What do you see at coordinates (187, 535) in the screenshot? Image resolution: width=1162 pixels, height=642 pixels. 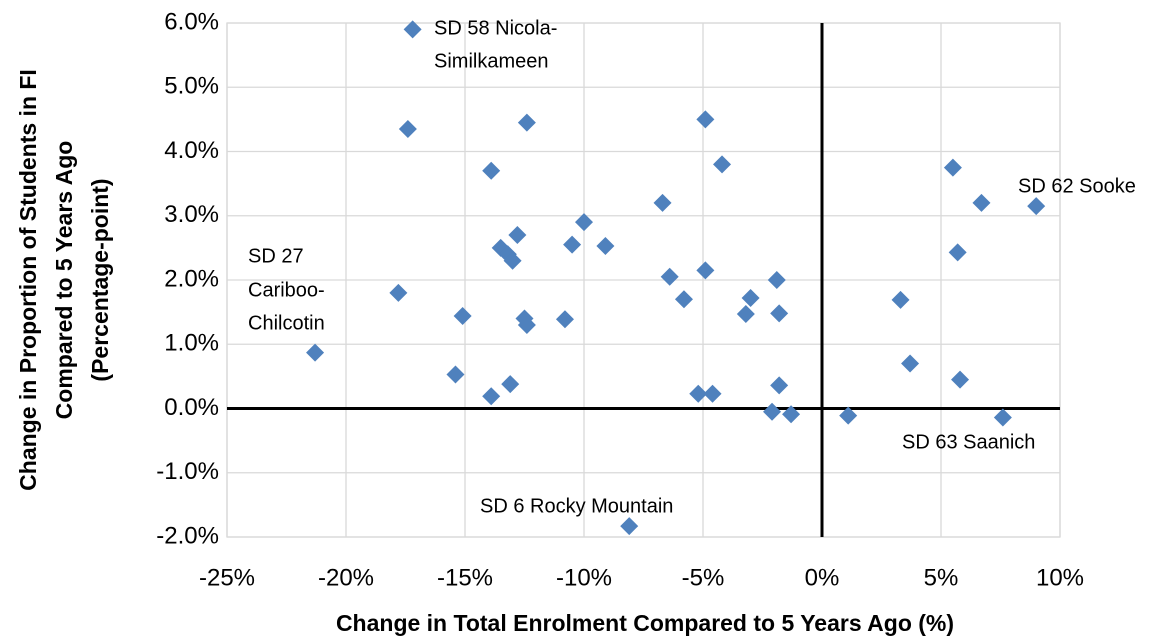 I see `y-tick-label: -2.0%` at bounding box center [187, 535].